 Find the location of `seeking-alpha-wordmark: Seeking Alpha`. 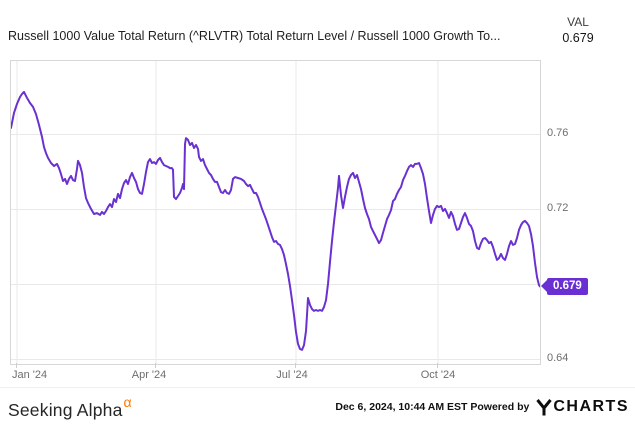

seeking-alpha-wordmark: Seeking Alpha is located at coordinates (65, 409).